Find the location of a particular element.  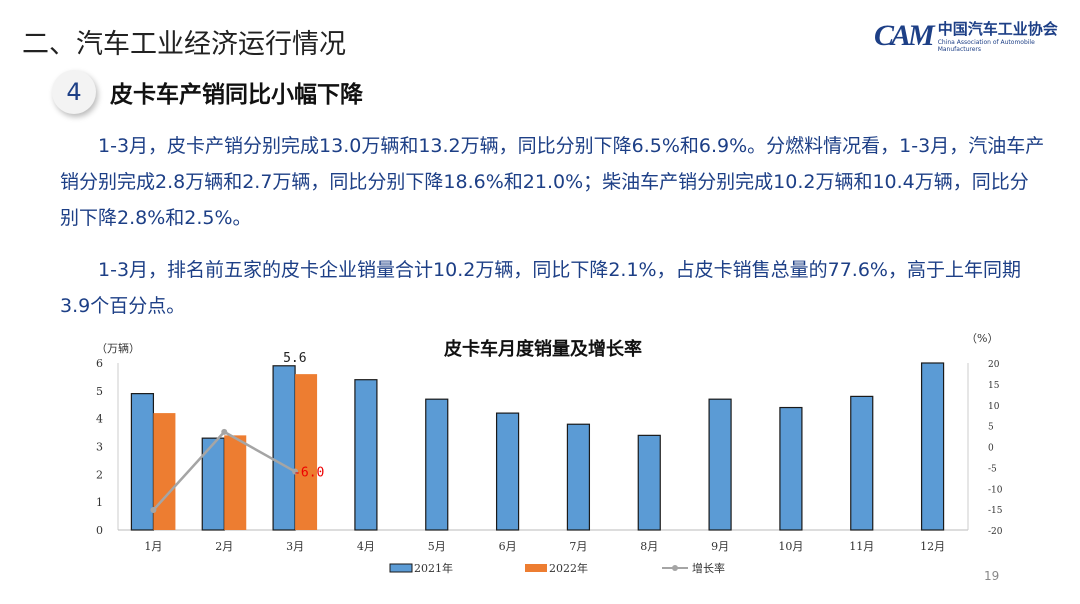

data-label: -6.0 is located at coordinates (308, 473).